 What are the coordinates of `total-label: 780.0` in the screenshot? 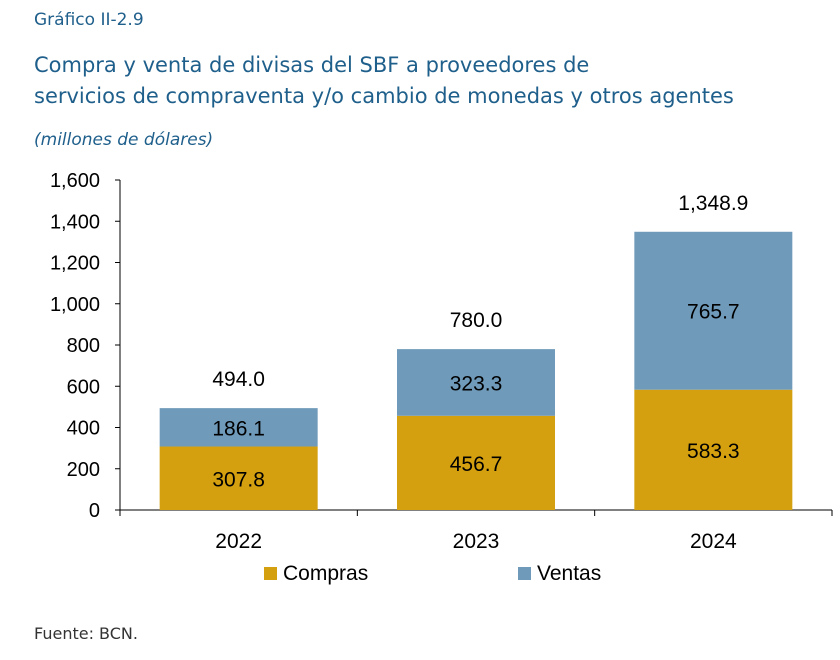 It's located at (476, 320).